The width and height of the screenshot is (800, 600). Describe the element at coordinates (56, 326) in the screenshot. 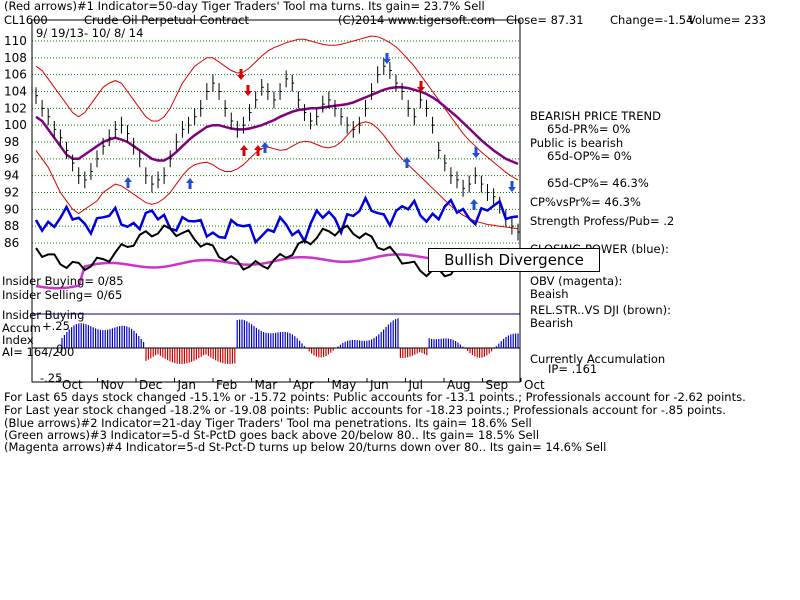

I see `accum-plus25: +.25` at that location.